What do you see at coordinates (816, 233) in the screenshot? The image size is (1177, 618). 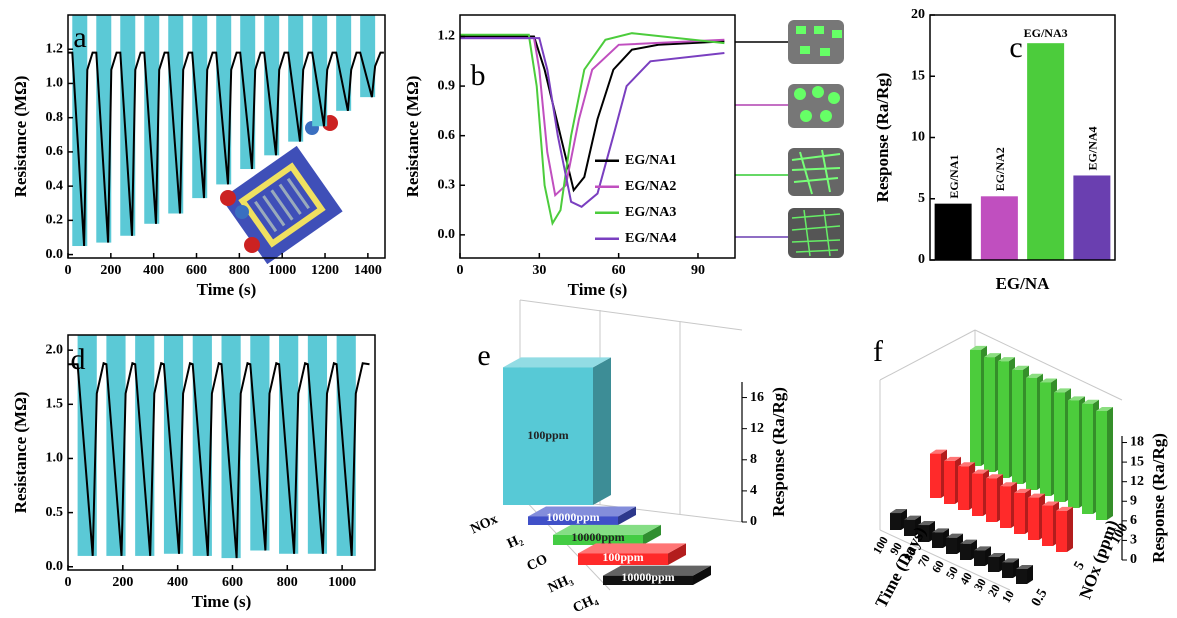 I see `structure-image` at bounding box center [816, 233].